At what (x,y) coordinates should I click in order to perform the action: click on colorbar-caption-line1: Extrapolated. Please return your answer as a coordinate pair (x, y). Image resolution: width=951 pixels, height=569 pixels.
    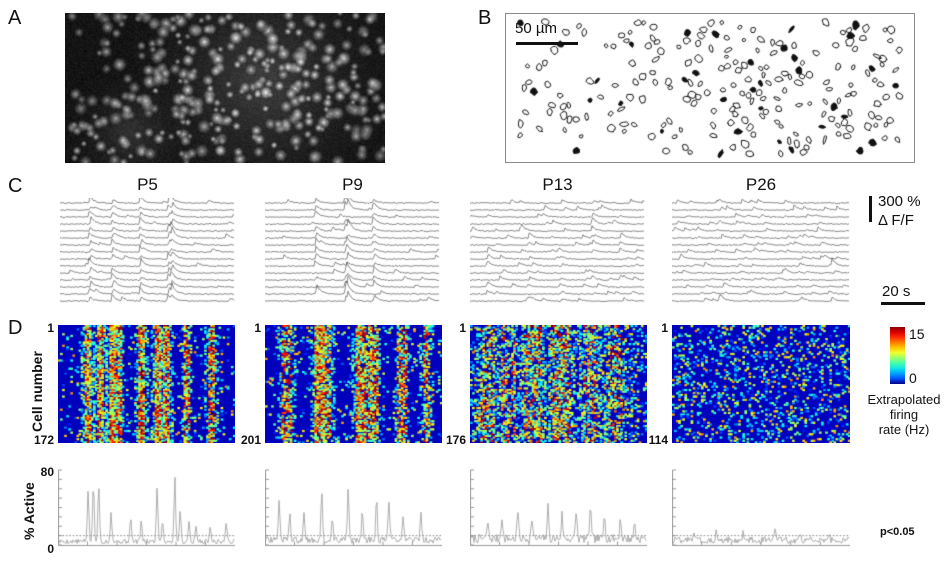
    Looking at the image, I should click on (904, 399).